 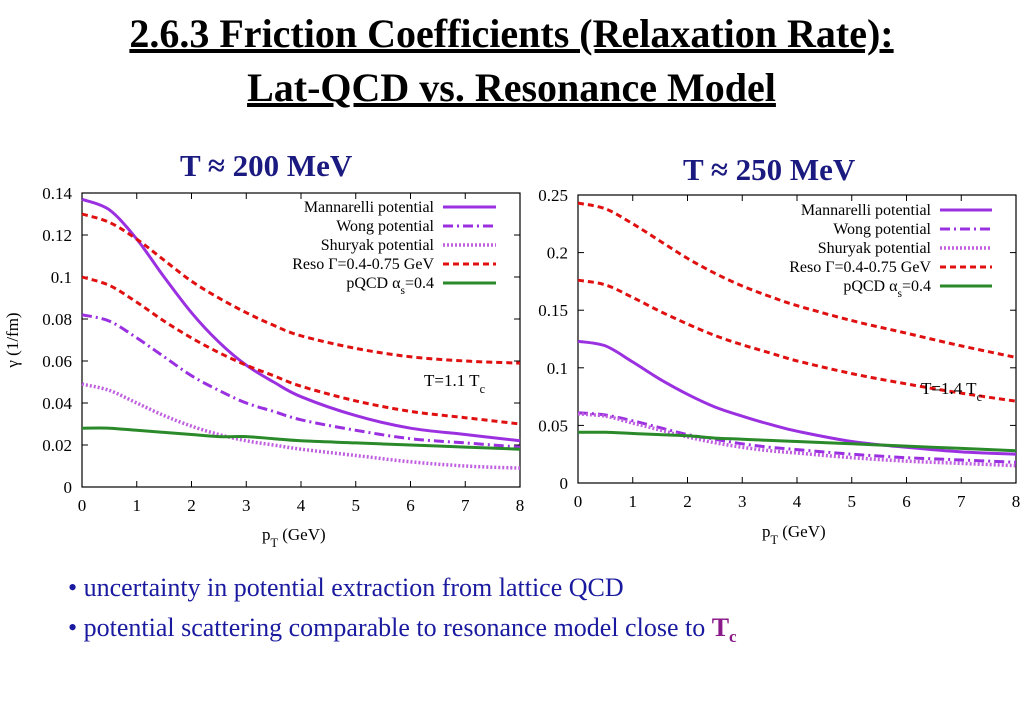 What do you see at coordinates (385, 226) in the screenshot?
I see `c1-legend-label-1: Wong potential` at bounding box center [385, 226].